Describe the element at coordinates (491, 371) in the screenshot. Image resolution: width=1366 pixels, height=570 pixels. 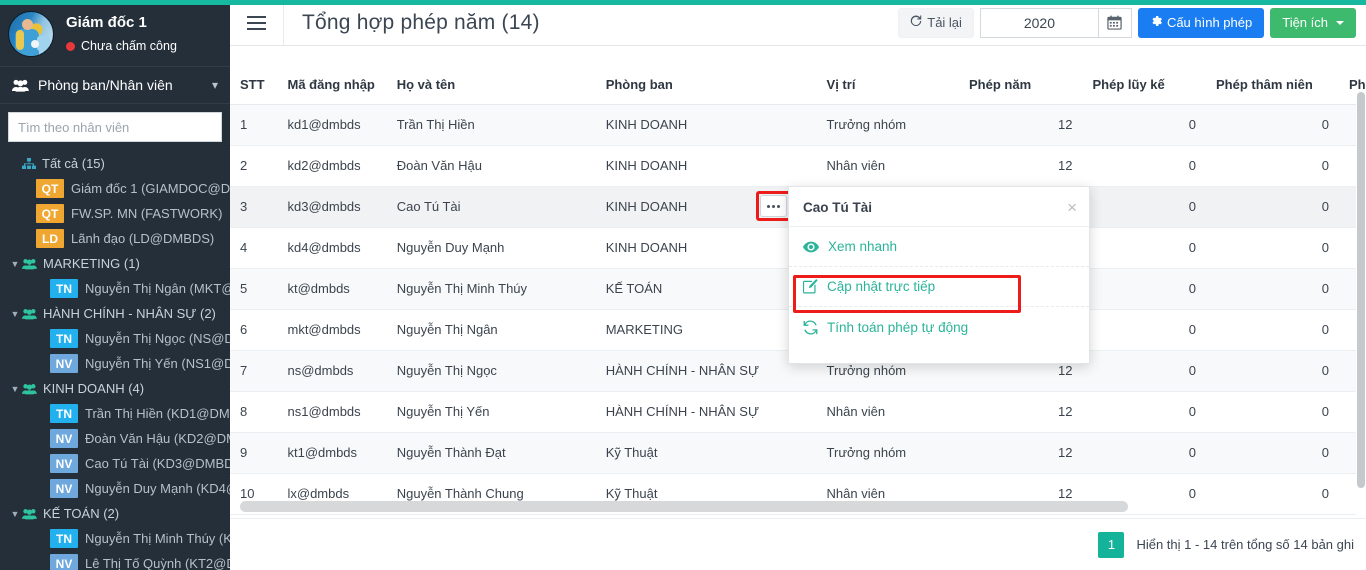
I see `cell-full-name: Nguyễn Thị Ngọc` at that location.